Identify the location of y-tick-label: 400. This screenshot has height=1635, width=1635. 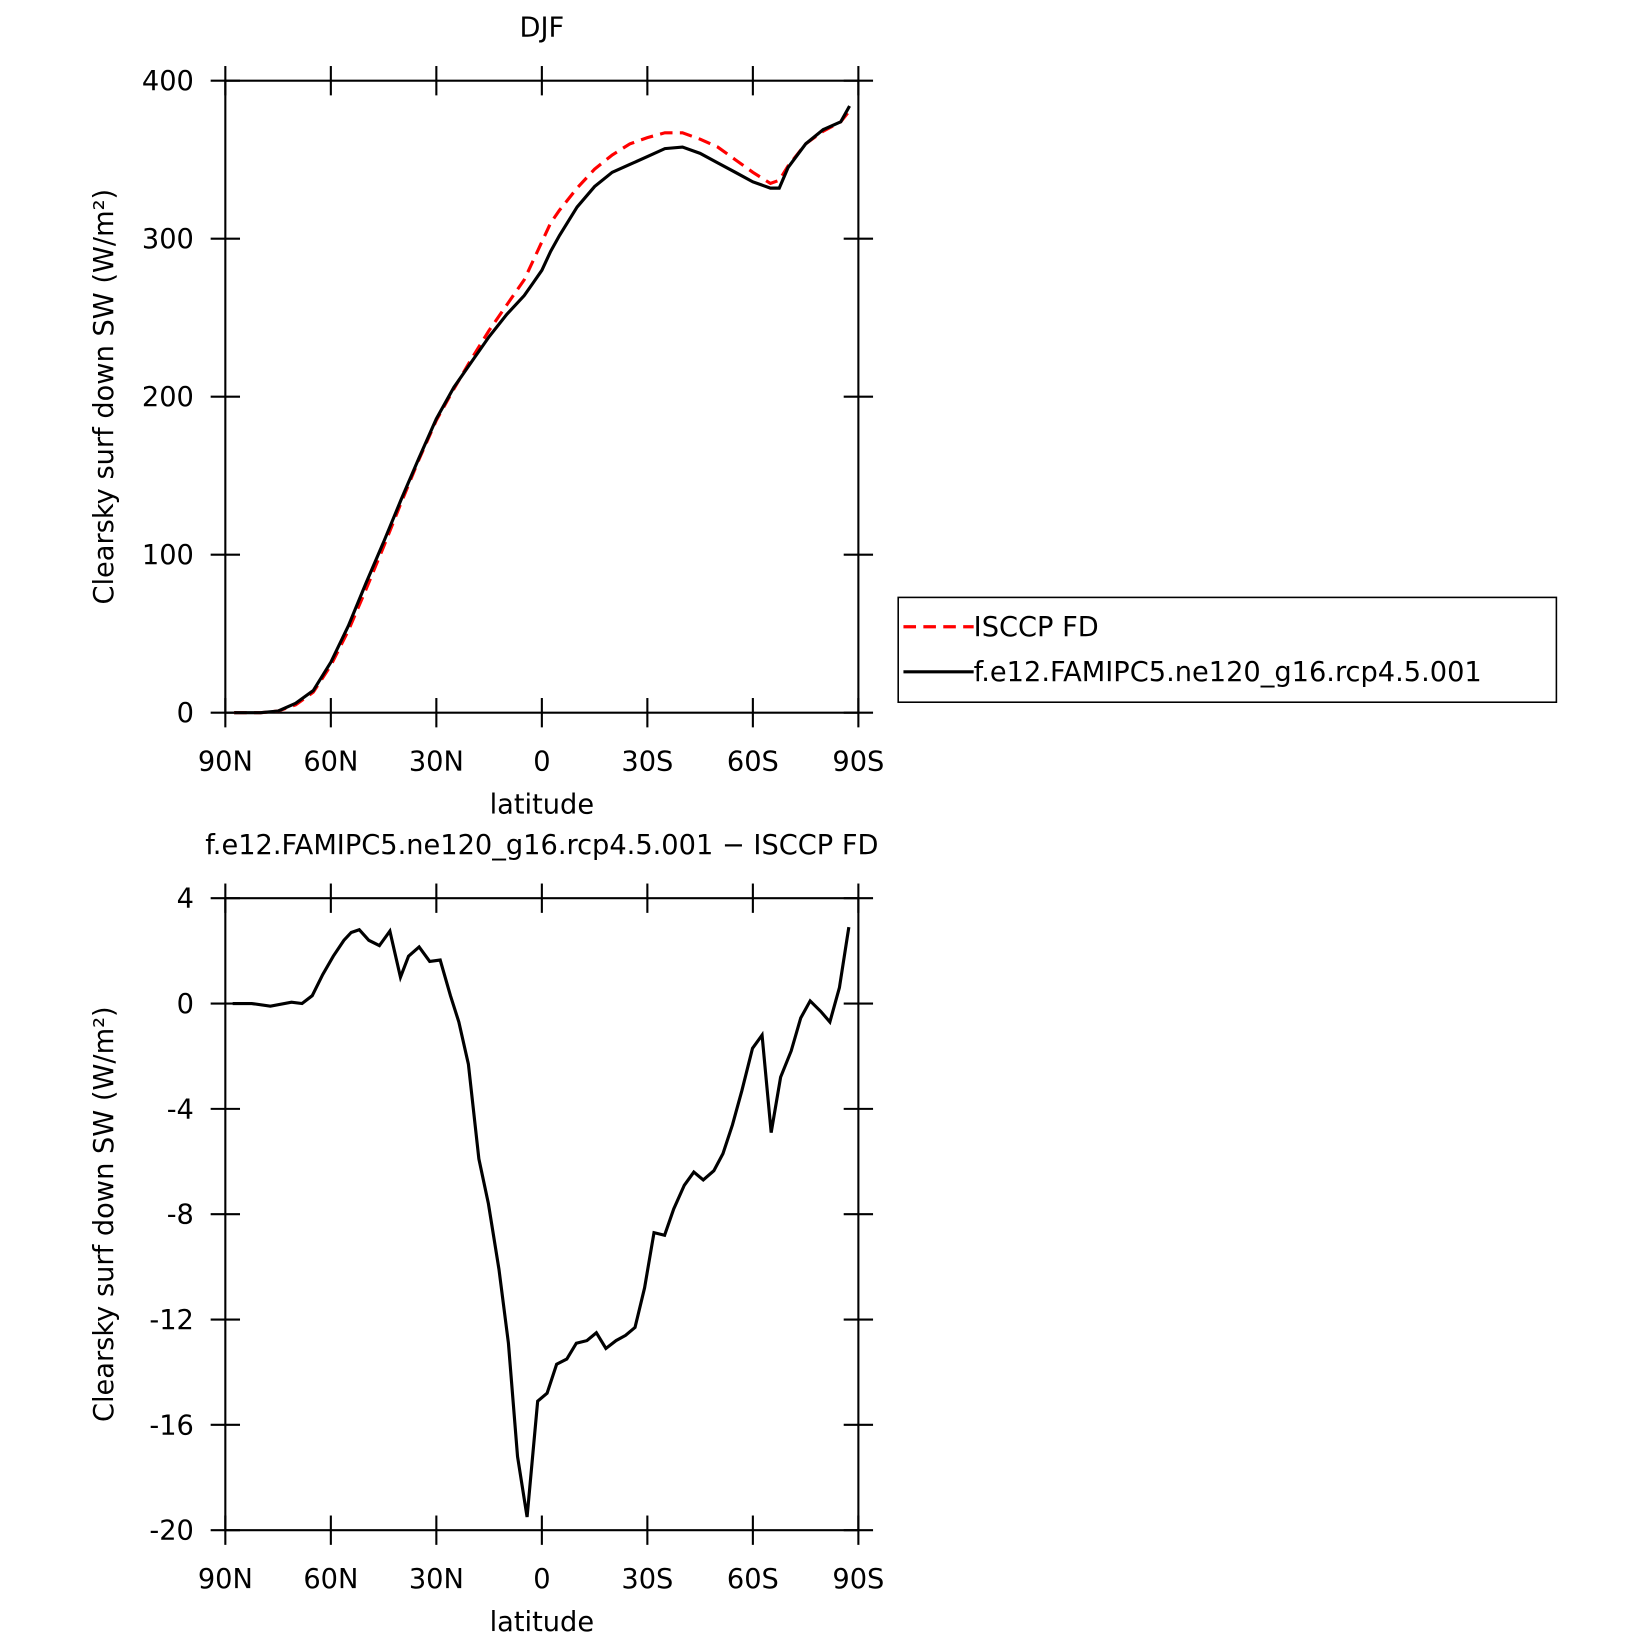
(168, 81).